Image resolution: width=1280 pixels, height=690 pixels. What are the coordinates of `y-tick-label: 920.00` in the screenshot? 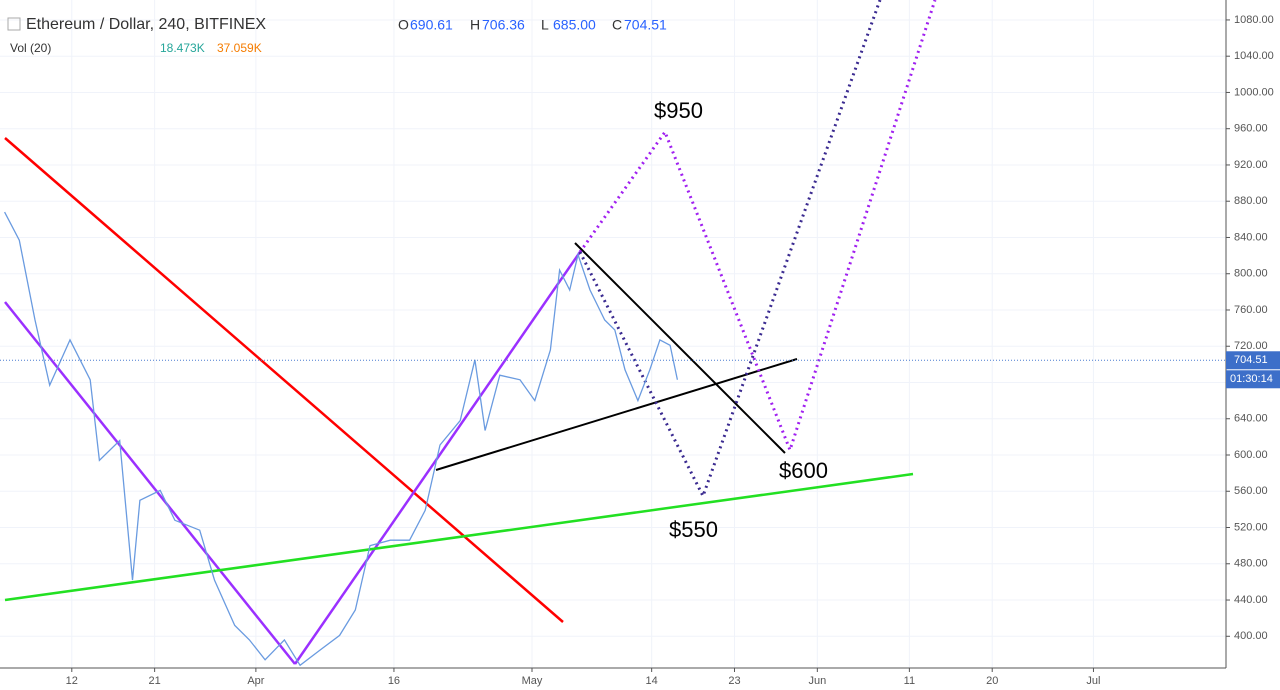 It's located at (1251, 165).